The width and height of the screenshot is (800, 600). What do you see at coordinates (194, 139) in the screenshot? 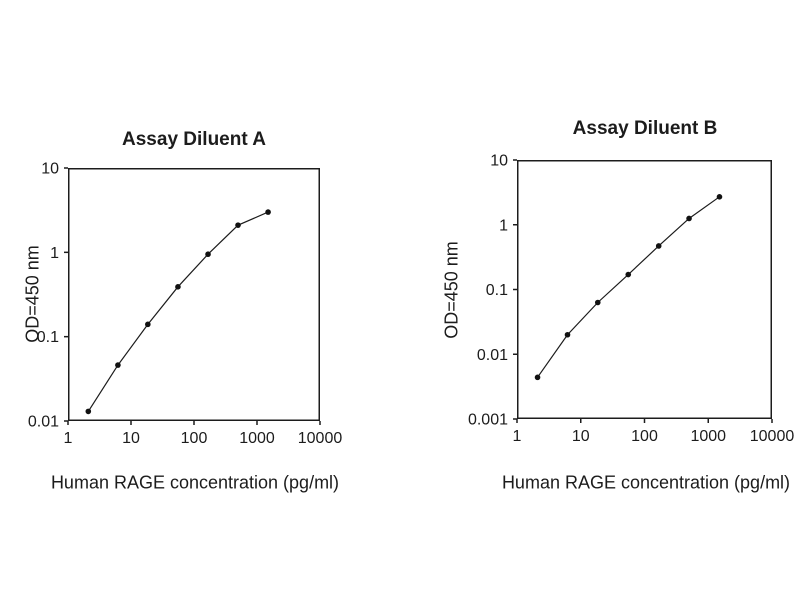
I see `chart-title: Assay Diluent A` at bounding box center [194, 139].